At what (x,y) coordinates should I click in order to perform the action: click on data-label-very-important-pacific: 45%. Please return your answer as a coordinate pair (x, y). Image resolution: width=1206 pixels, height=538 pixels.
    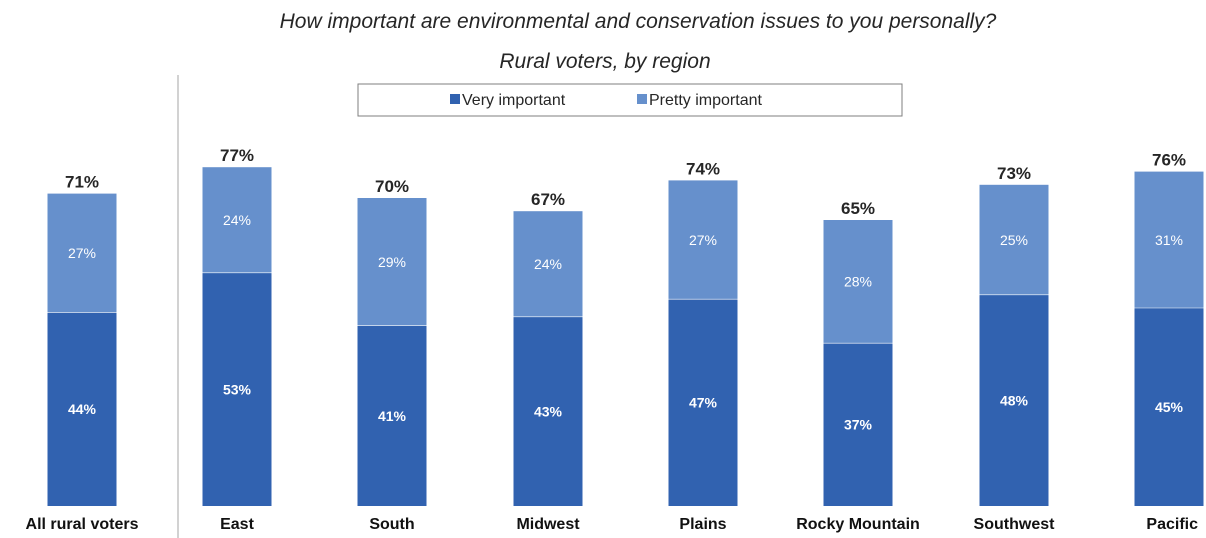
    Looking at the image, I should click on (1169, 407).